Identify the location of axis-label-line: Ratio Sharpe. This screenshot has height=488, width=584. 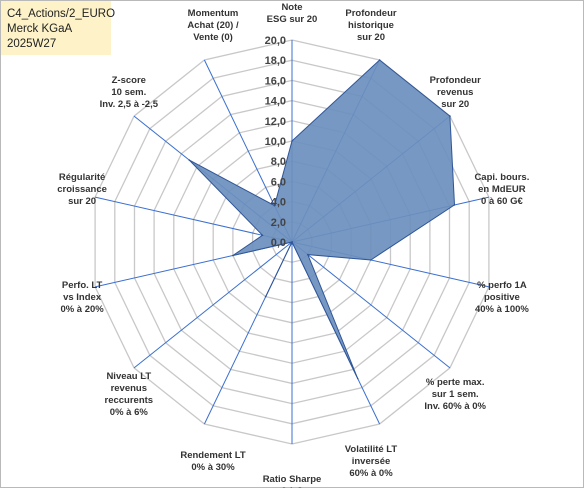
(292, 479).